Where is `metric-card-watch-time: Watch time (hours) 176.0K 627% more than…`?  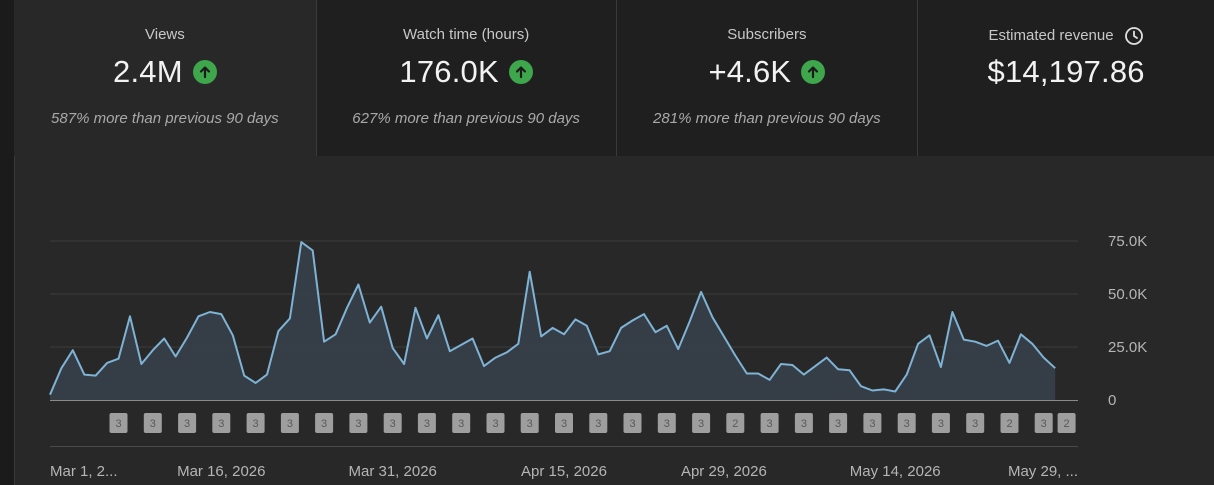 metric-card-watch-time: Watch time (hours) 176.0K 627% more than… is located at coordinates (466, 78).